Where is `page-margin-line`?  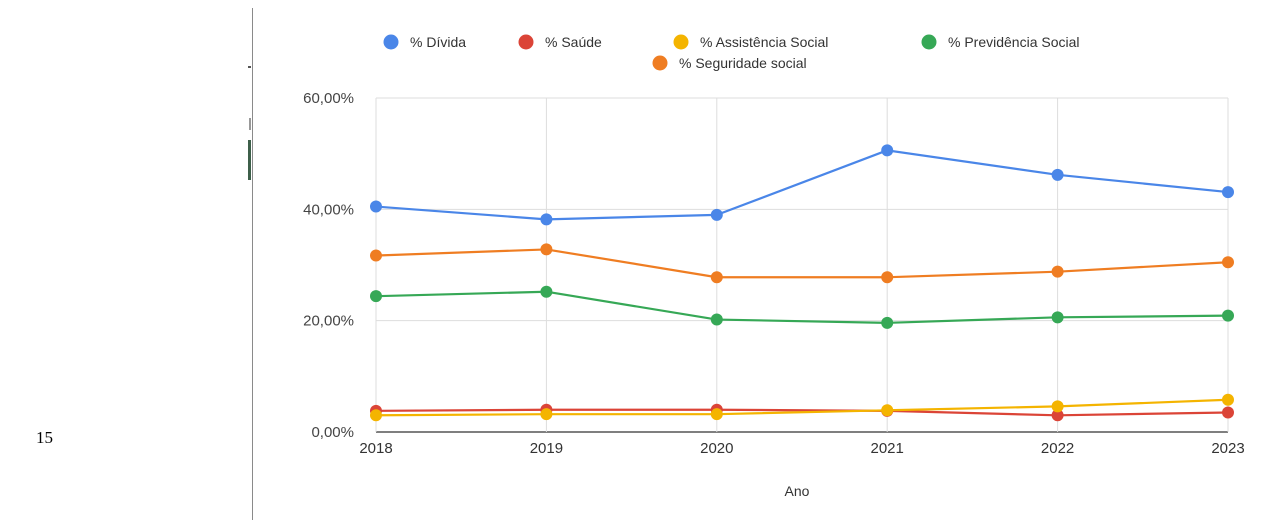
page-margin-line is located at coordinates (252, 264).